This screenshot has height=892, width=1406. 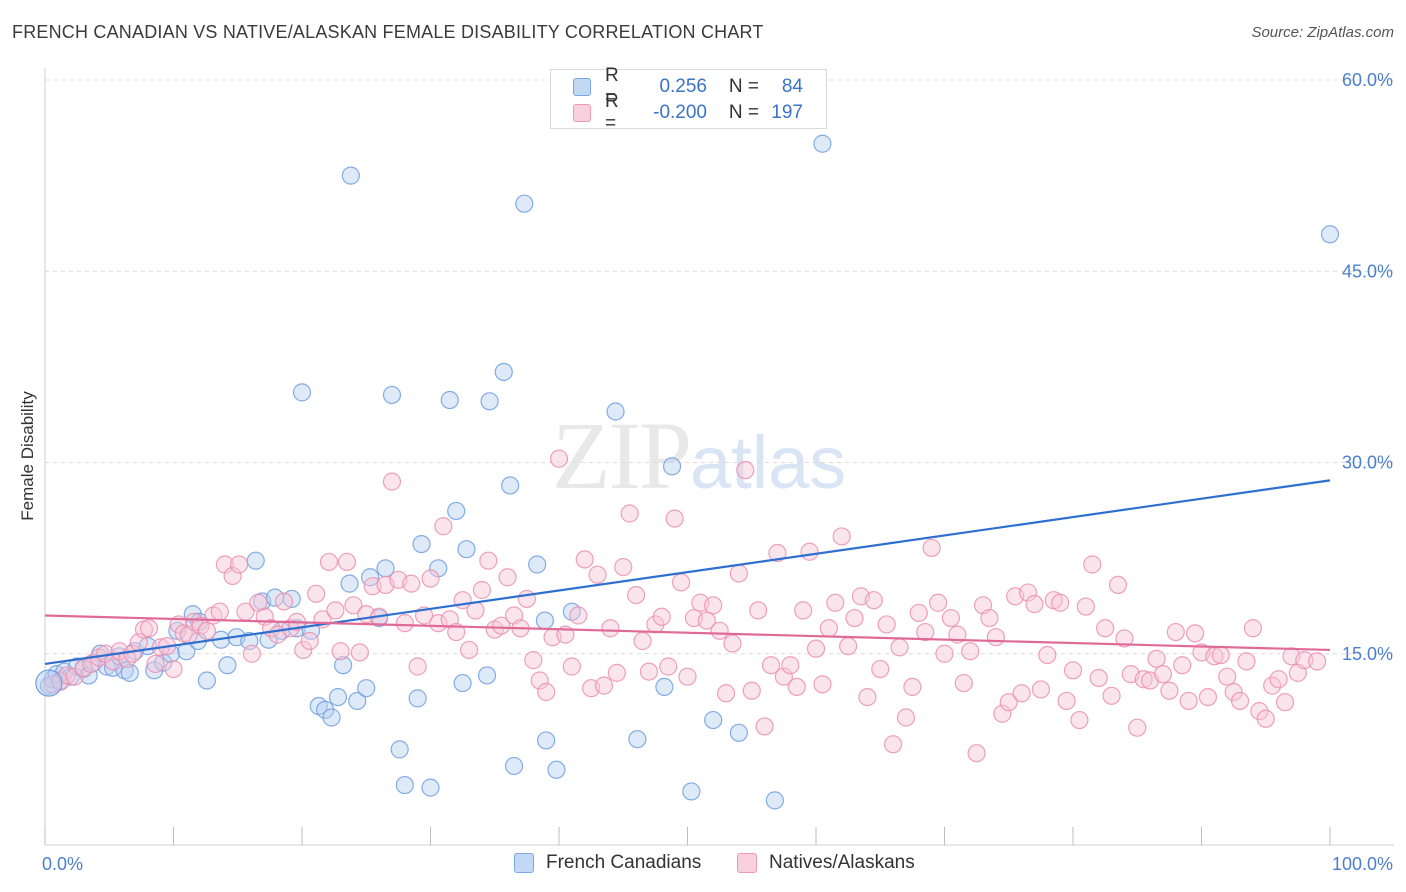 I want to click on legend-row-french-canadians: R = 0.256 N = 84, so click(x=688, y=86).